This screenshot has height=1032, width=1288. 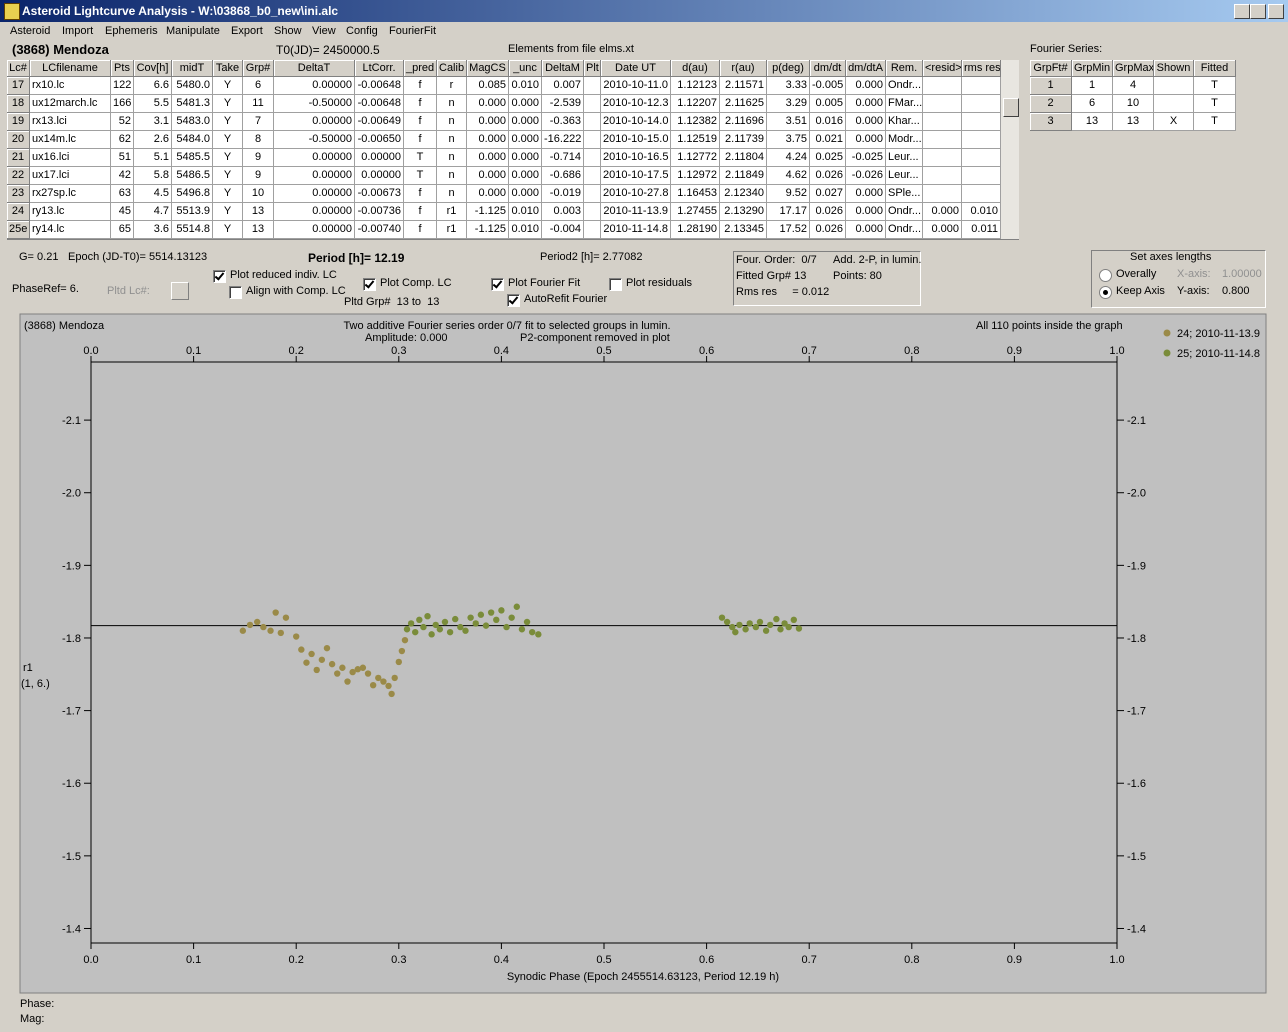 I want to click on table-cell: 0.085, so click(x=488, y=86).